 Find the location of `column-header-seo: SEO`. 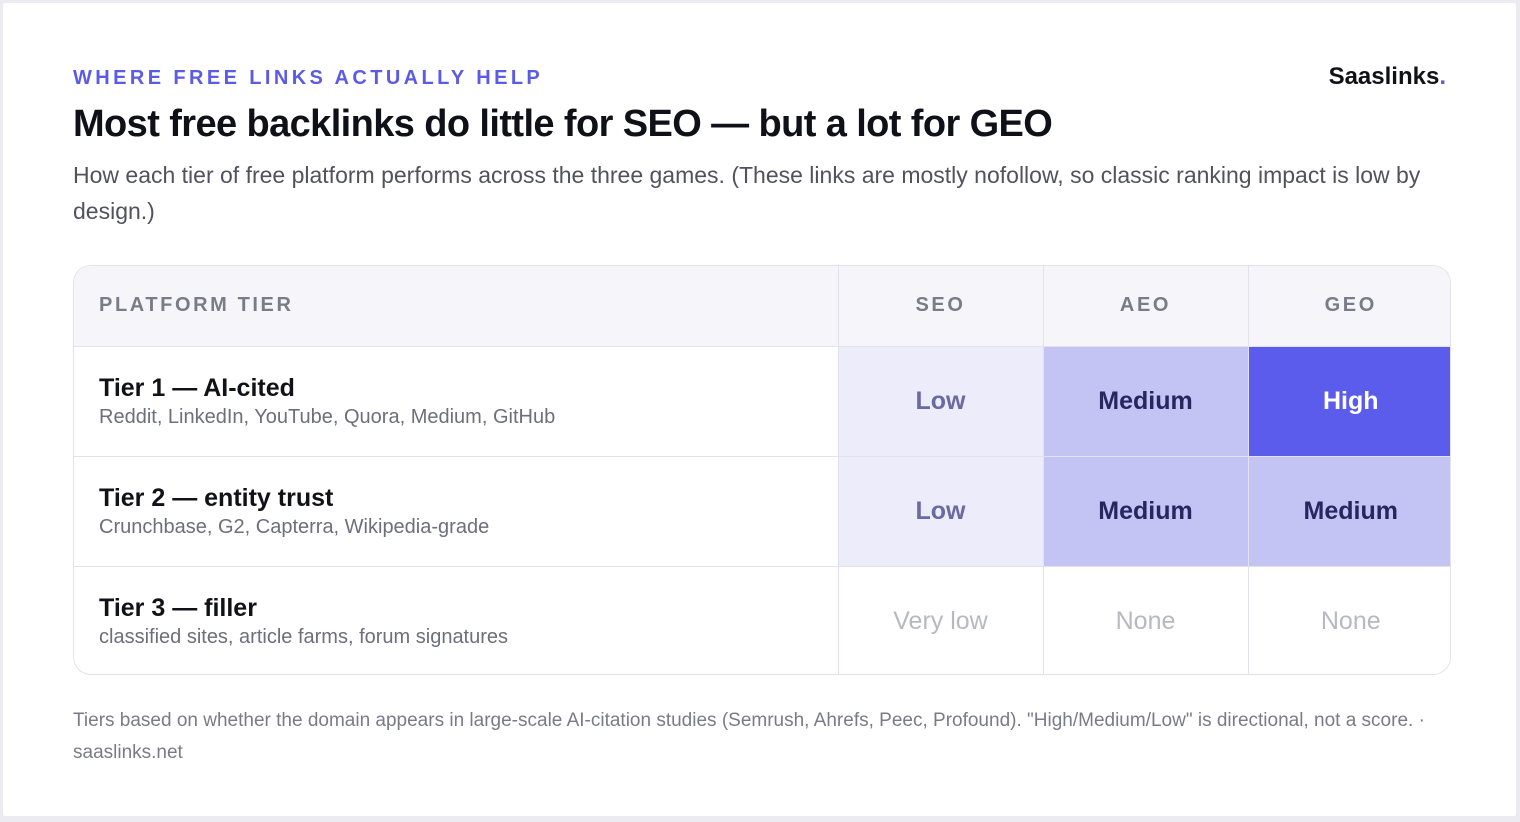

column-header-seo: SEO is located at coordinates (941, 306).